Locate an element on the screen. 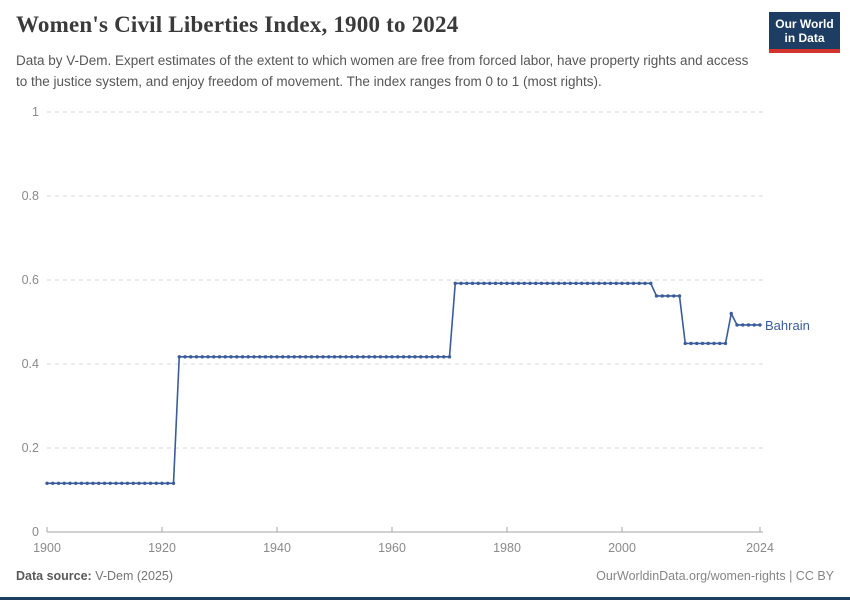 This screenshot has width=850, height=600. owid-logo-line2: in Data is located at coordinates (804, 38).